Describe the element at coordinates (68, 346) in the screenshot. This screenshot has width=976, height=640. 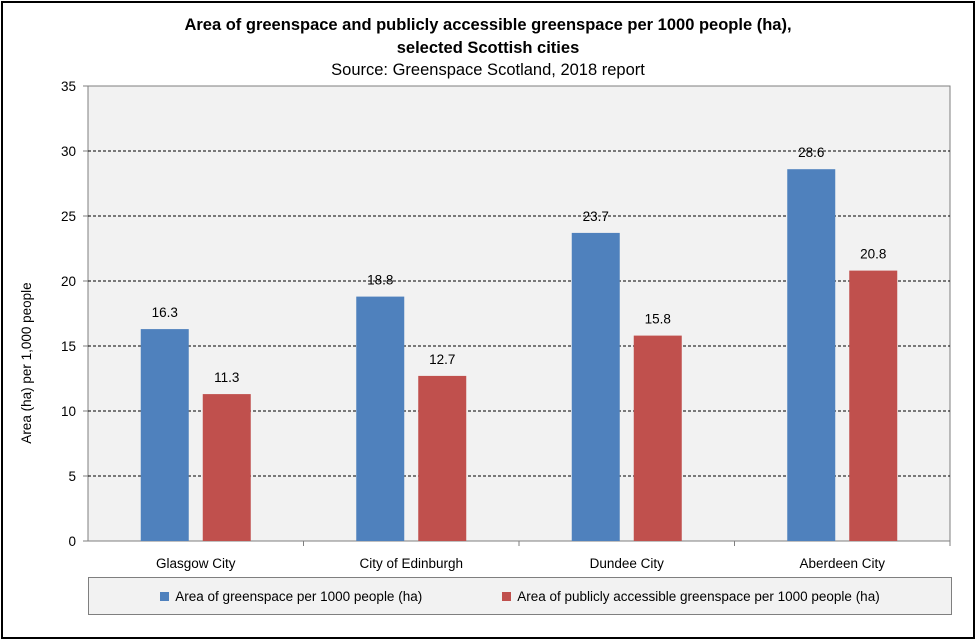
I see `y-tick-label: 15` at that location.